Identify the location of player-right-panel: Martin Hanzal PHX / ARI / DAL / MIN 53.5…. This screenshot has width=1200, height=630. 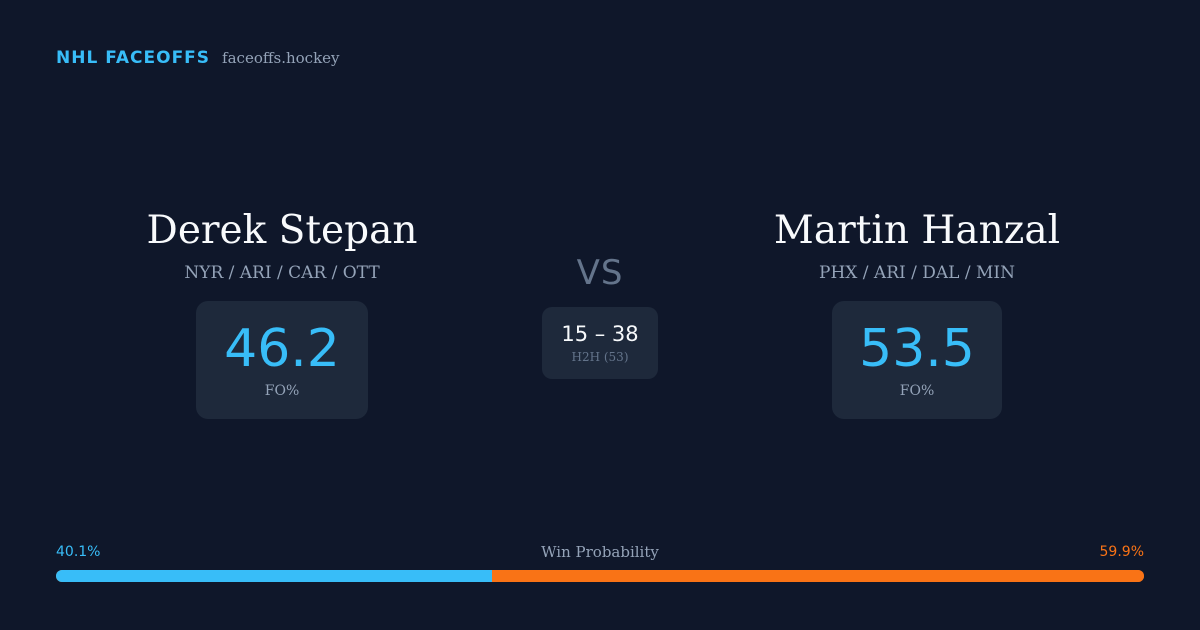
(917, 312).